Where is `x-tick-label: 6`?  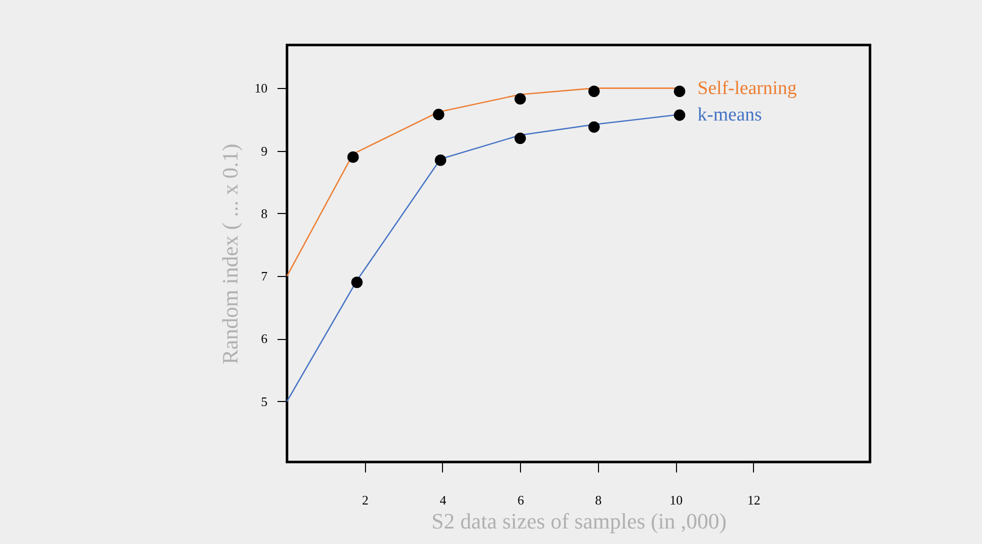 x-tick-label: 6 is located at coordinates (520, 500).